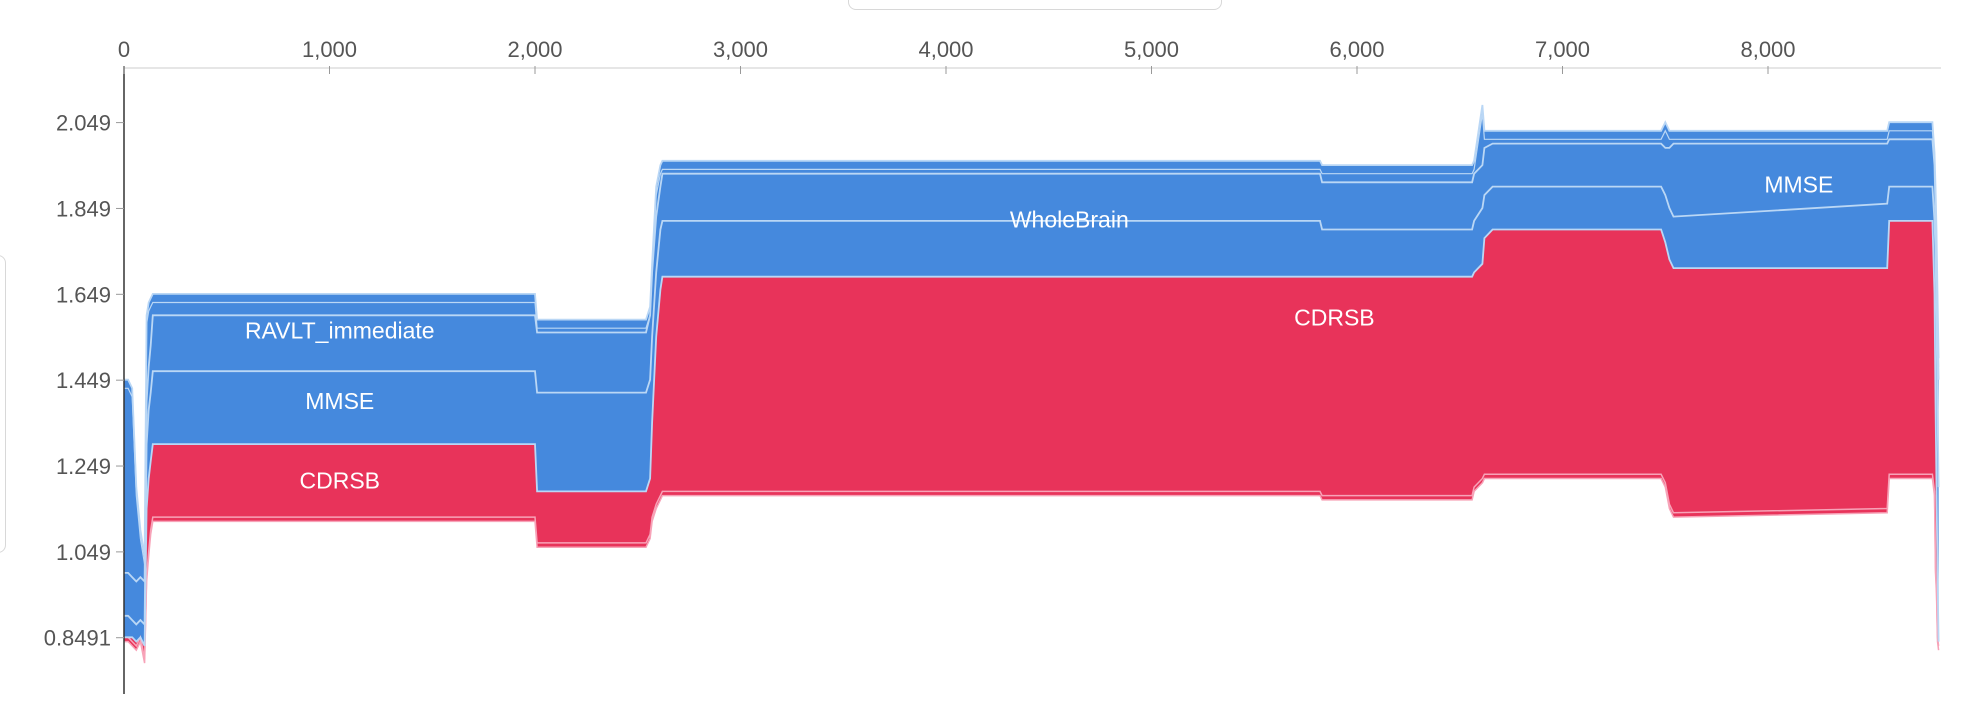 The image size is (1976, 724). What do you see at coordinates (1069, 220) in the screenshot?
I see `feature-label: WholeBrain` at bounding box center [1069, 220].